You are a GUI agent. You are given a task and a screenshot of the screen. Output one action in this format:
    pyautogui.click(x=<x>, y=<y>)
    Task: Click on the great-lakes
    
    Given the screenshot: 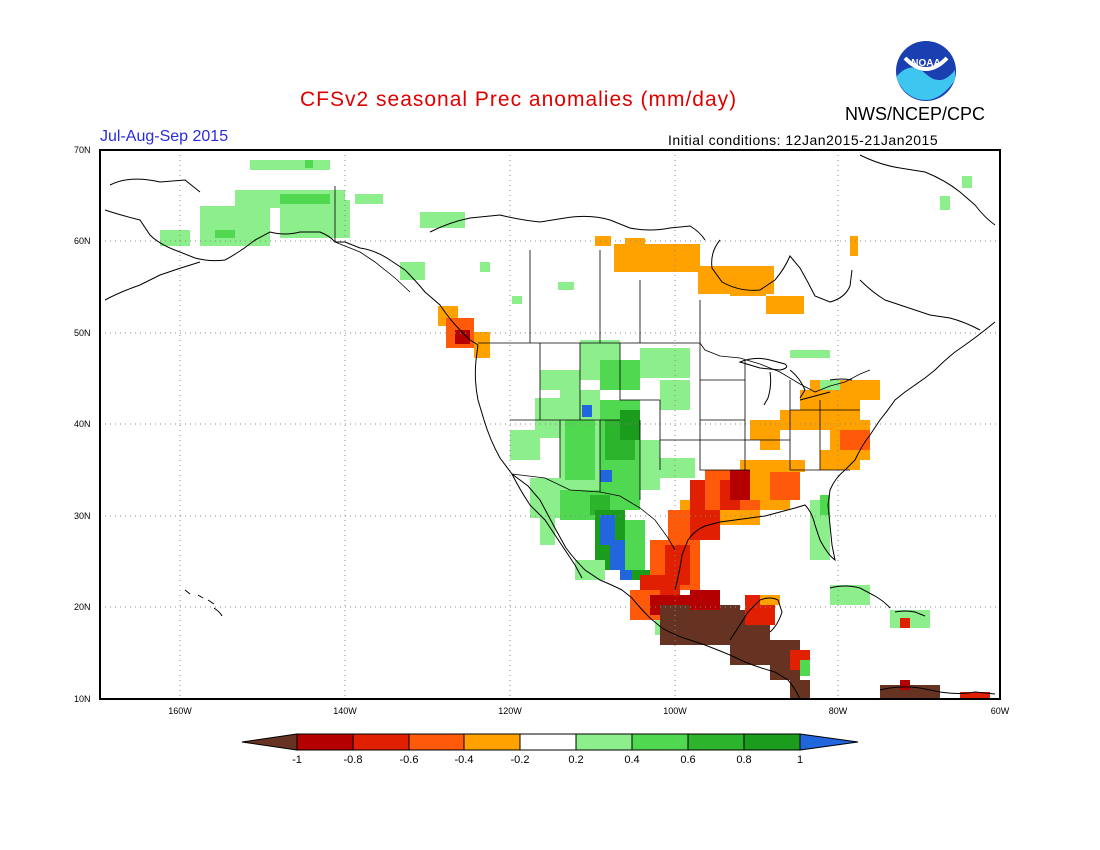 What is the action you would take?
    pyautogui.click(x=795, y=381)
    